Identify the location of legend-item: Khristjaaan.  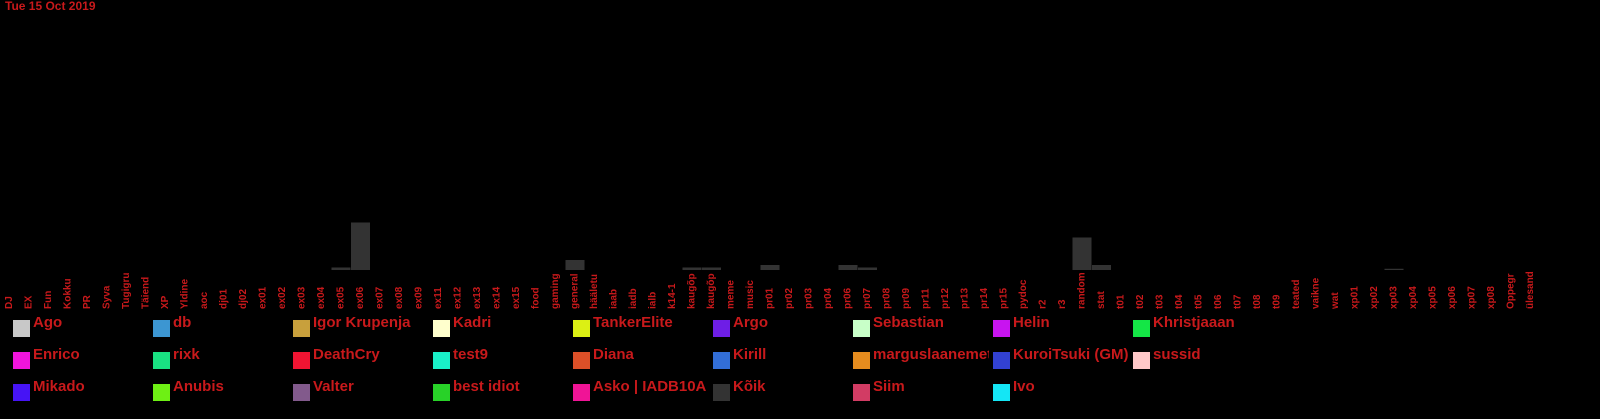
(1184, 325).